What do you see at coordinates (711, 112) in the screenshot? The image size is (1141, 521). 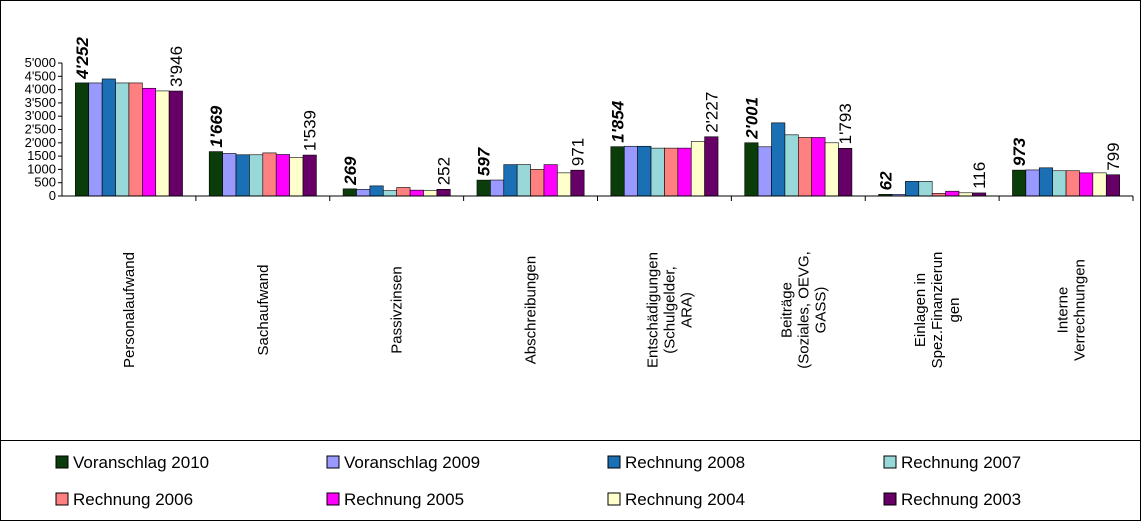 I see `data-label: 2'227` at bounding box center [711, 112].